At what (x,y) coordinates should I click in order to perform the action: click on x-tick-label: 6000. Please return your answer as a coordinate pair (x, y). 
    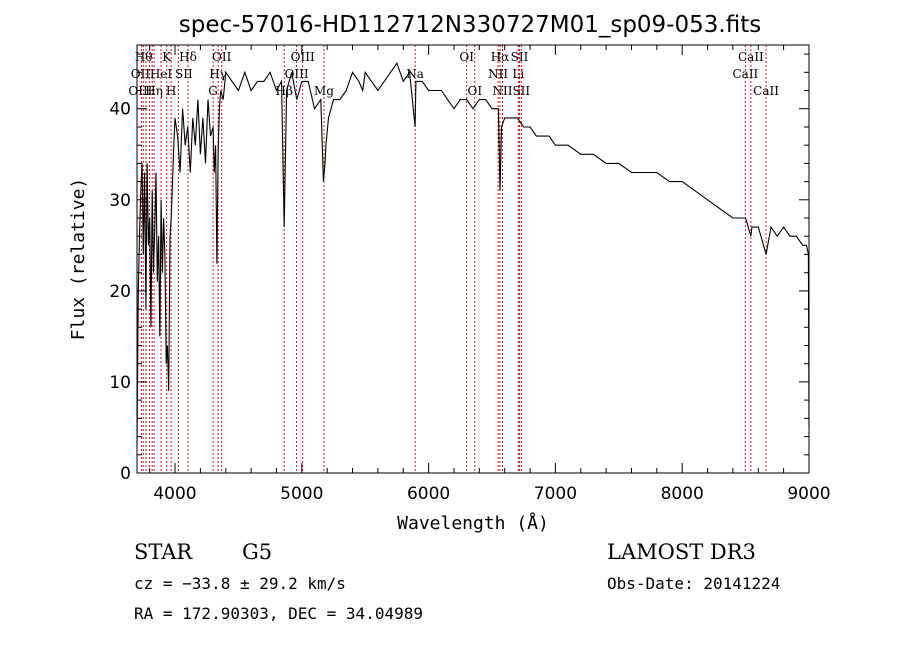
    Looking at the image, I should click on (428, 494).